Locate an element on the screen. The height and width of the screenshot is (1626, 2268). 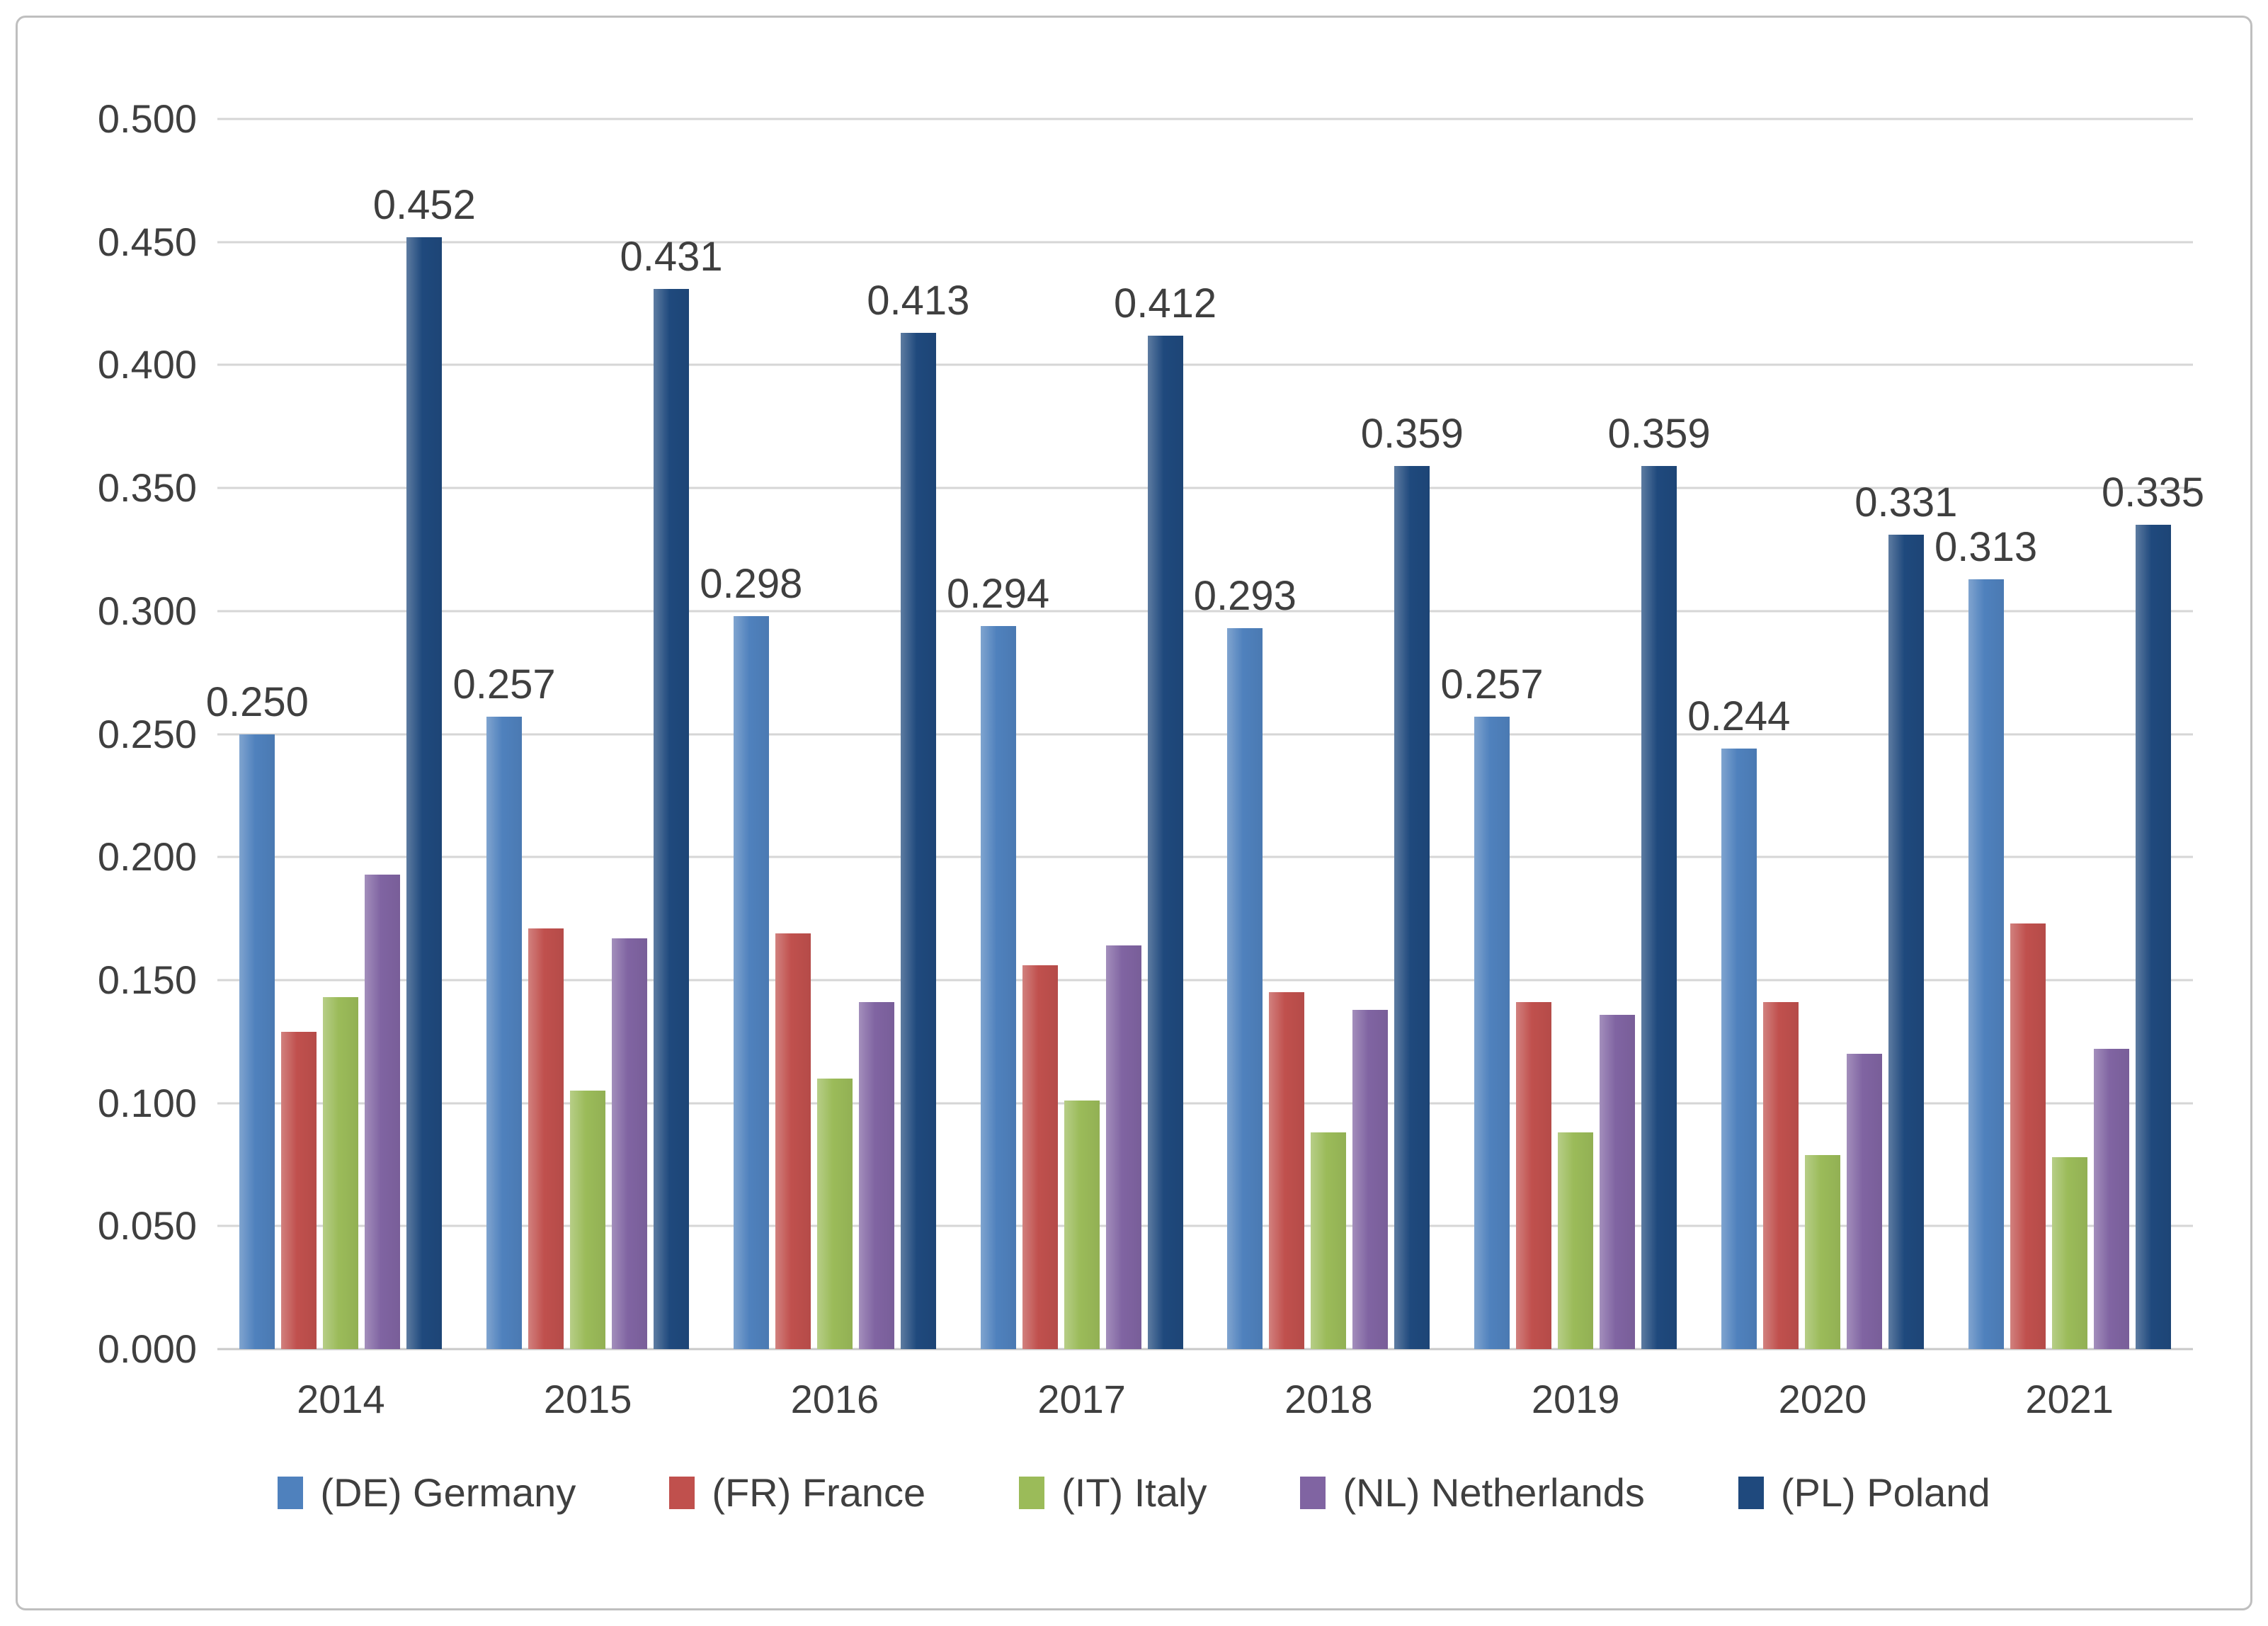
legend-item: (DE) Germany is located at coordinates (427, 1493).